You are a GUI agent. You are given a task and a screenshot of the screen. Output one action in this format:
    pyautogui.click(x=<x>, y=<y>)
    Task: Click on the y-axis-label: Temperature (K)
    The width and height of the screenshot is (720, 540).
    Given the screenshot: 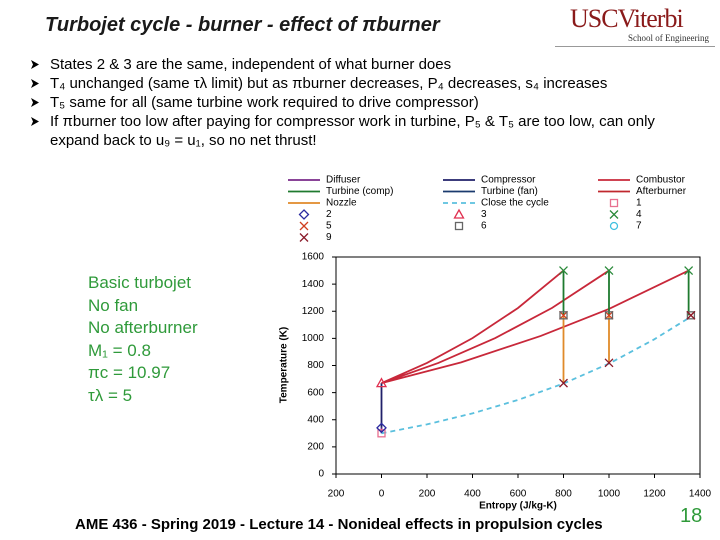 What is the action you would take?
    pyautogui.click(x=284, y=365)
    